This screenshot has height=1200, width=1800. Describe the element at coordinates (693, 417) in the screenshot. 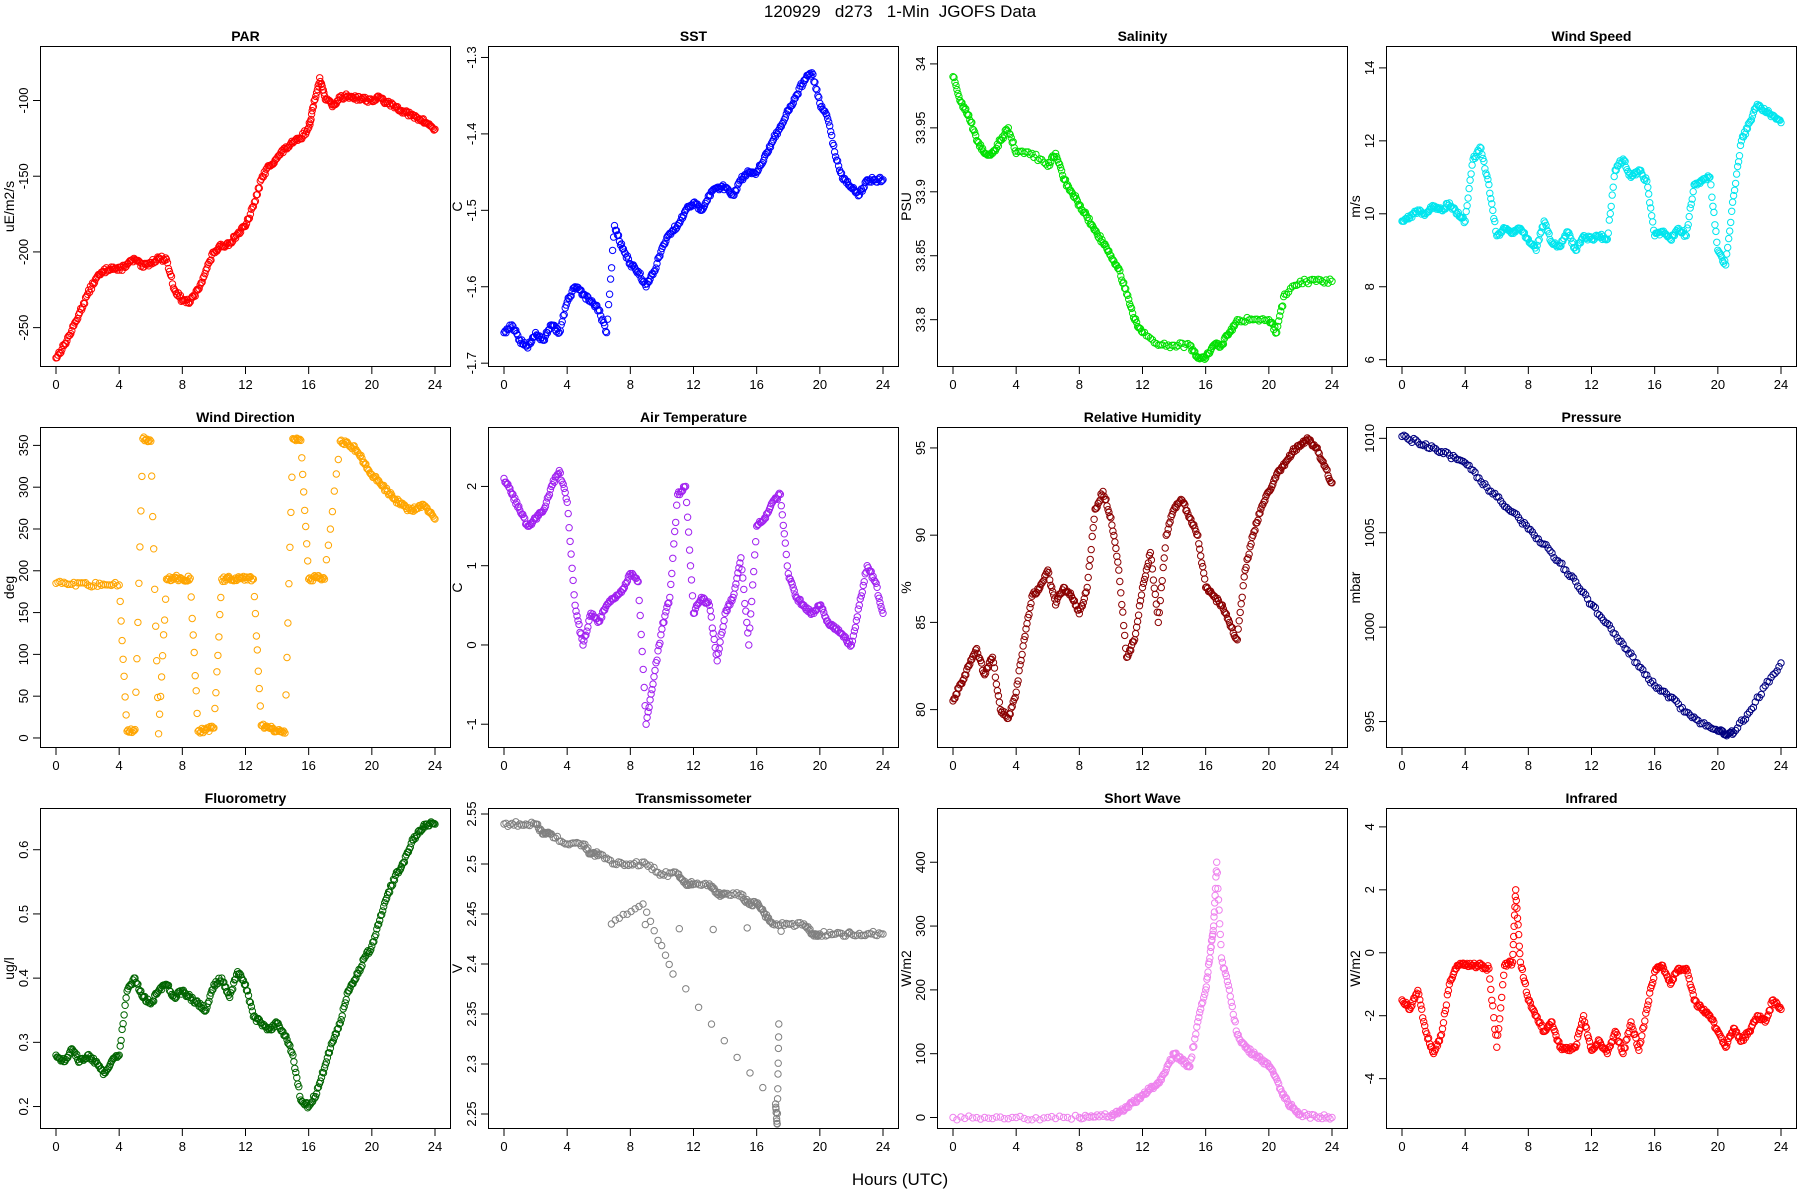

I see `panel-title: Air Temperature` at that location.